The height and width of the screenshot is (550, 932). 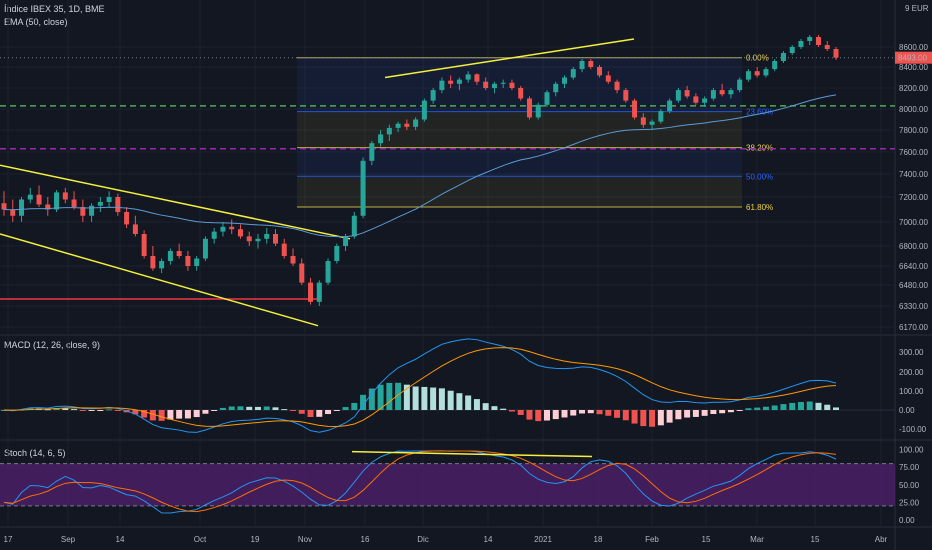 What do you see at coordinates (365, 539) in the screenshot?
I see `time-label: 16` at bounding box center [365, 539].